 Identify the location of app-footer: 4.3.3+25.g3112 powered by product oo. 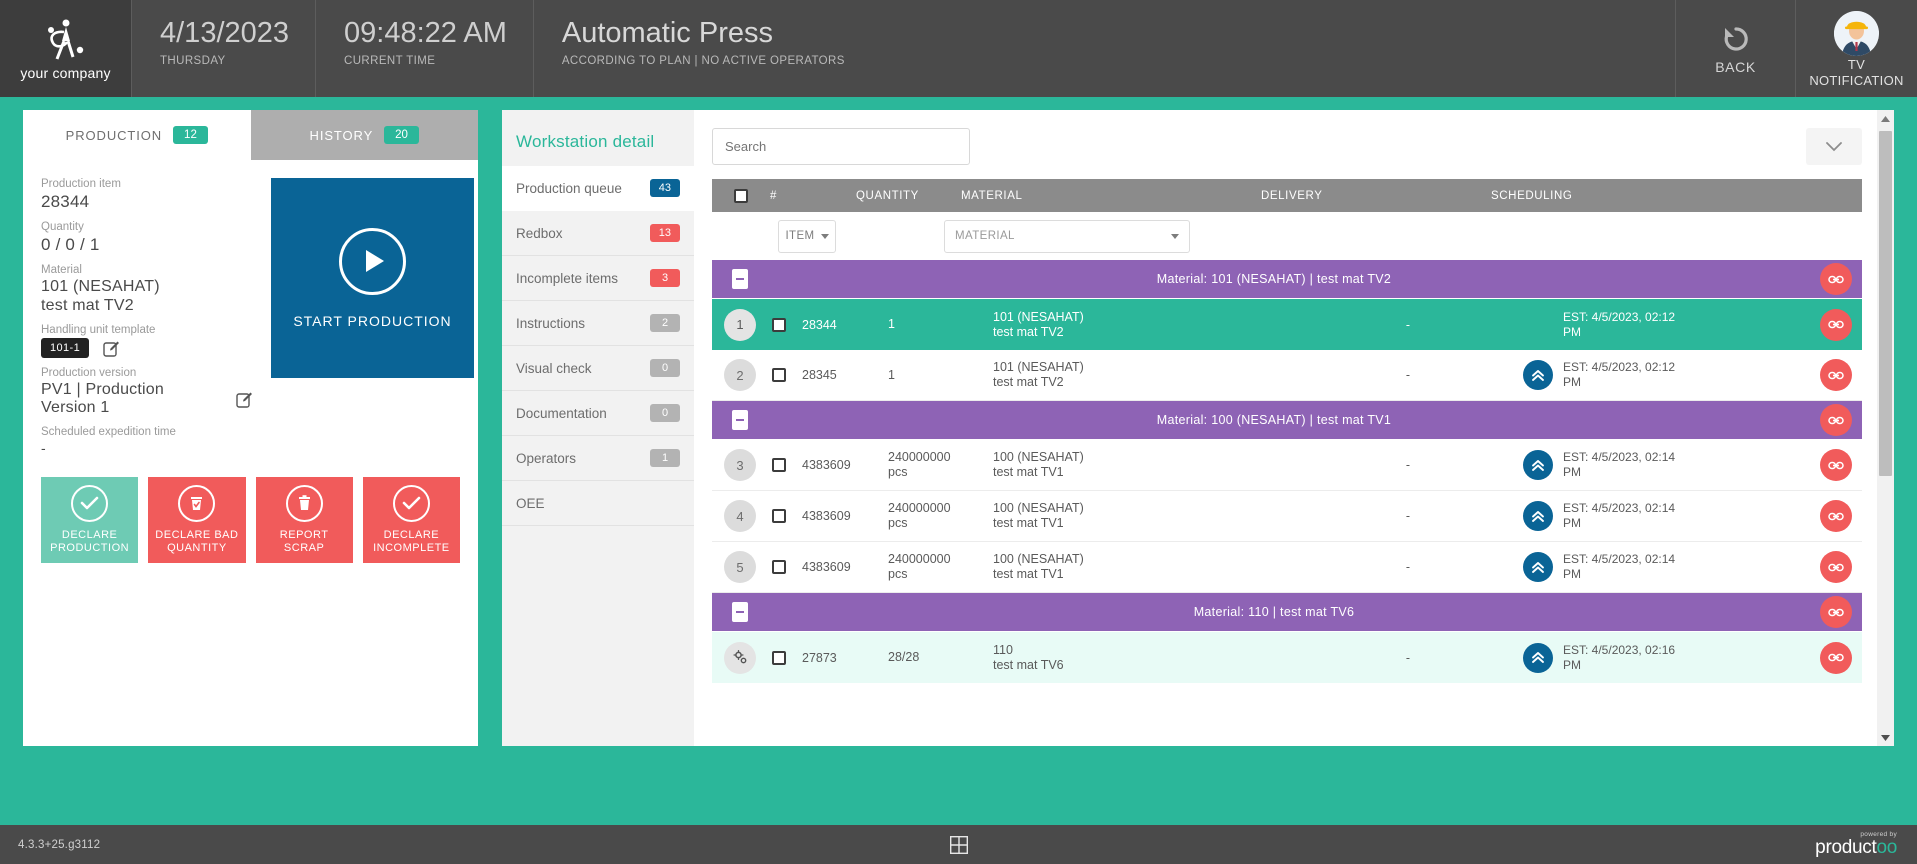
(958, 844).